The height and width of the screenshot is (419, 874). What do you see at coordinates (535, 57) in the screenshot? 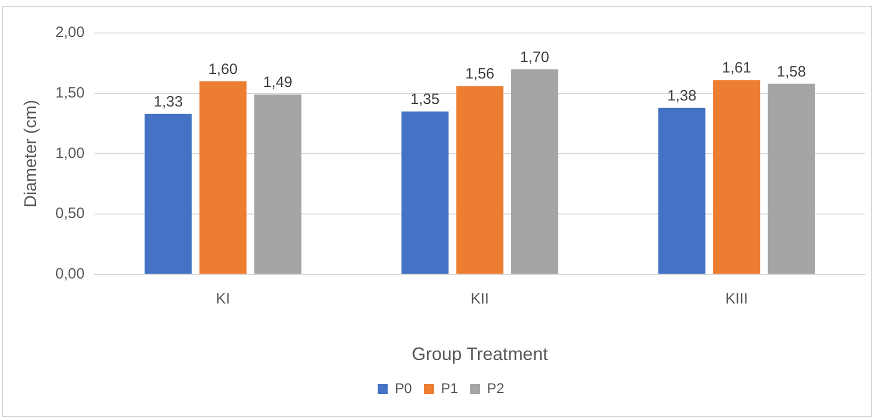
I see `data-label: 1,70` at bounding box center [535, 57].